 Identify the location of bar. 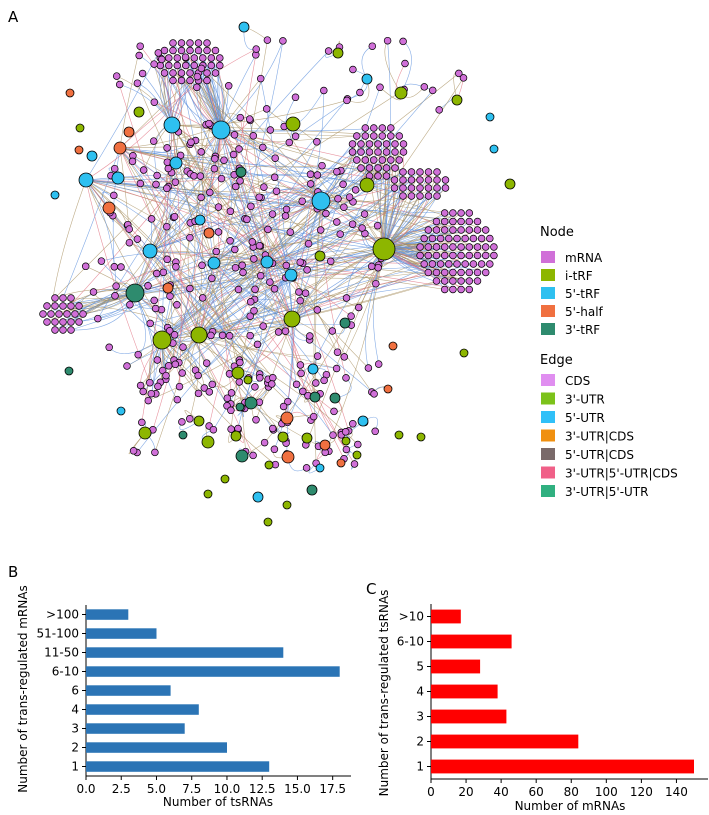
(121, 633).